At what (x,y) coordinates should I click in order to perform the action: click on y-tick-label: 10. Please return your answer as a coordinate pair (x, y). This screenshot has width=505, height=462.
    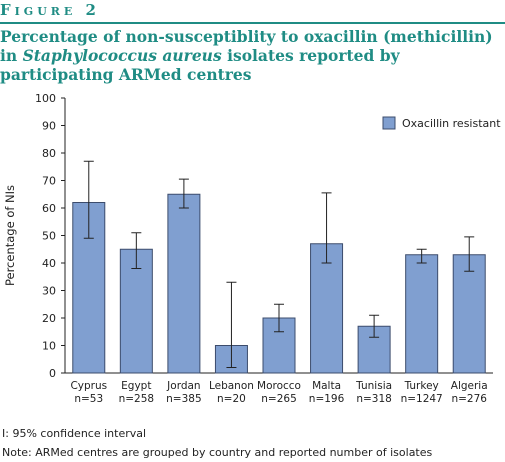
    Looking at the image, I should click on (49, 346).